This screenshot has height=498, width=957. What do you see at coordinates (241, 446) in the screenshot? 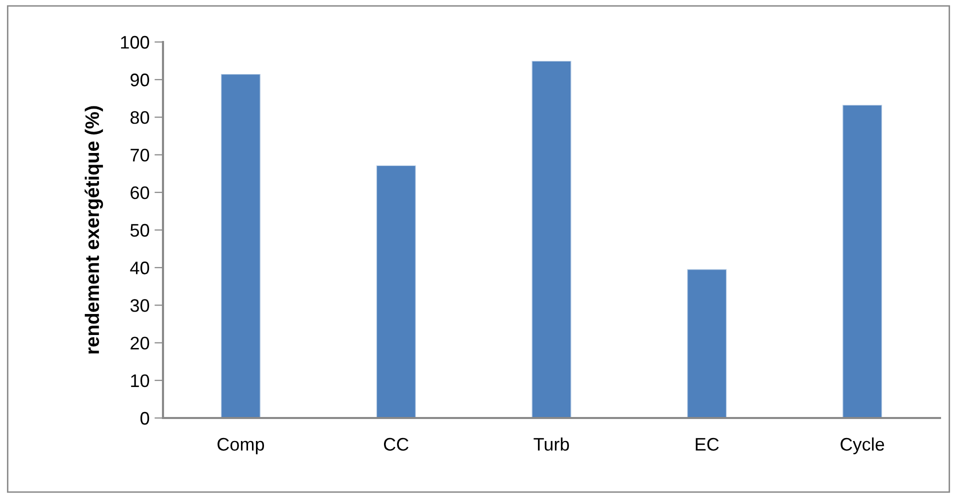
I see `x-tick-label: Comp` at bounding box center [241, 446].